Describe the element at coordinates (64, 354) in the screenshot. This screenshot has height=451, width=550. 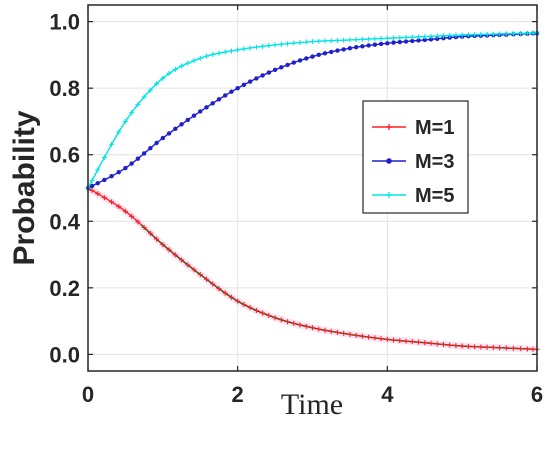
I see `y-tick-label: 0.0` at that location.